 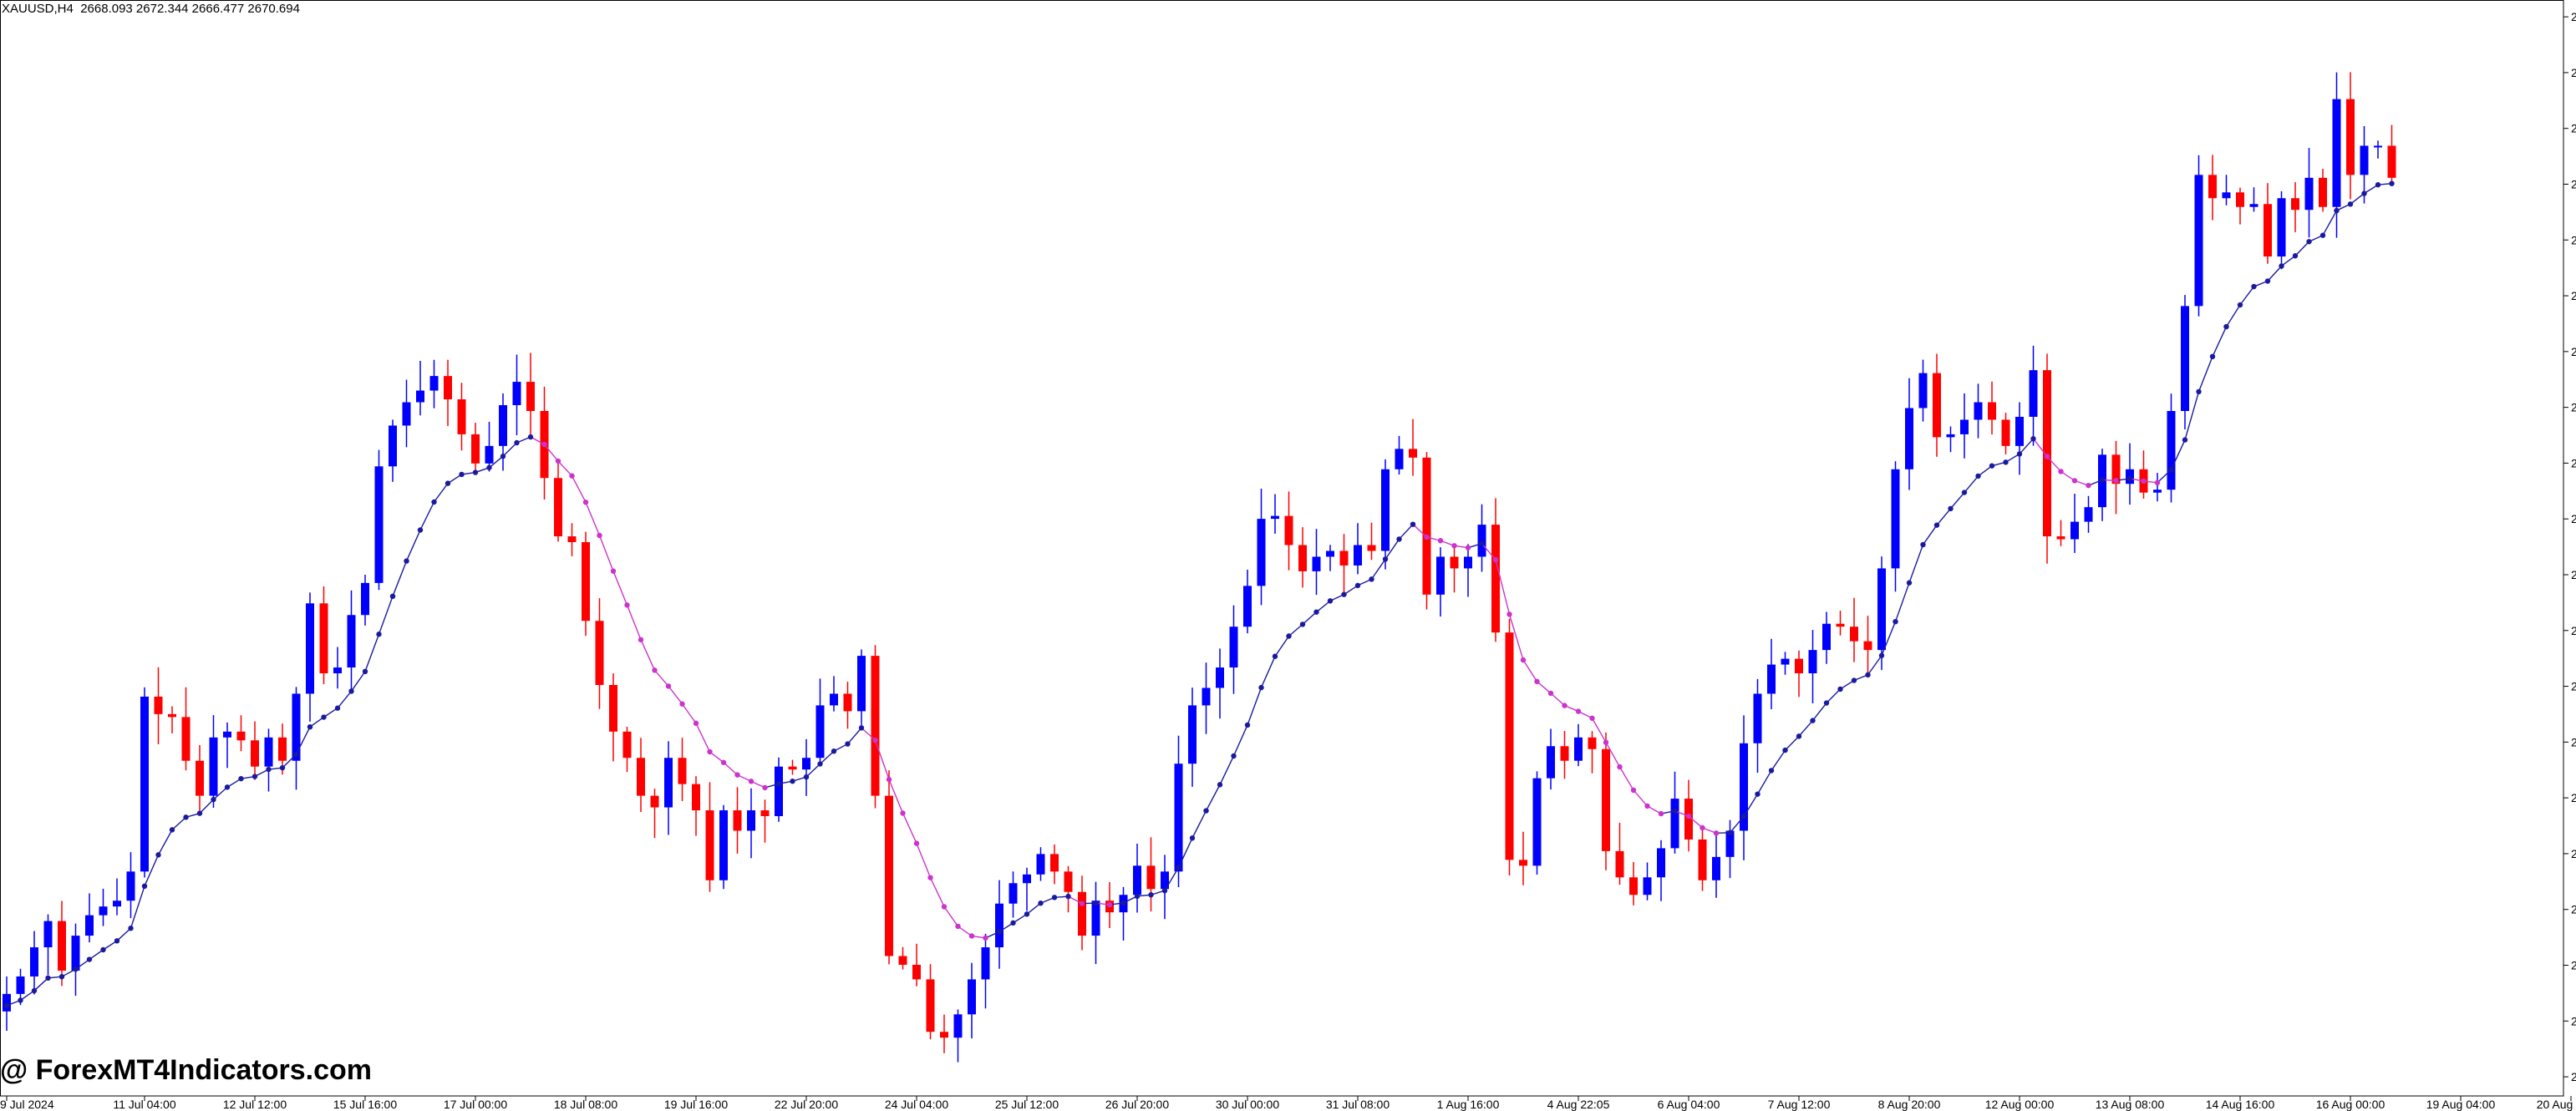 What do you see at coordinates (2573, 853) in the screenshot?
I see `y-tick-label: 2392.065` at bounding box center [2573, 853].